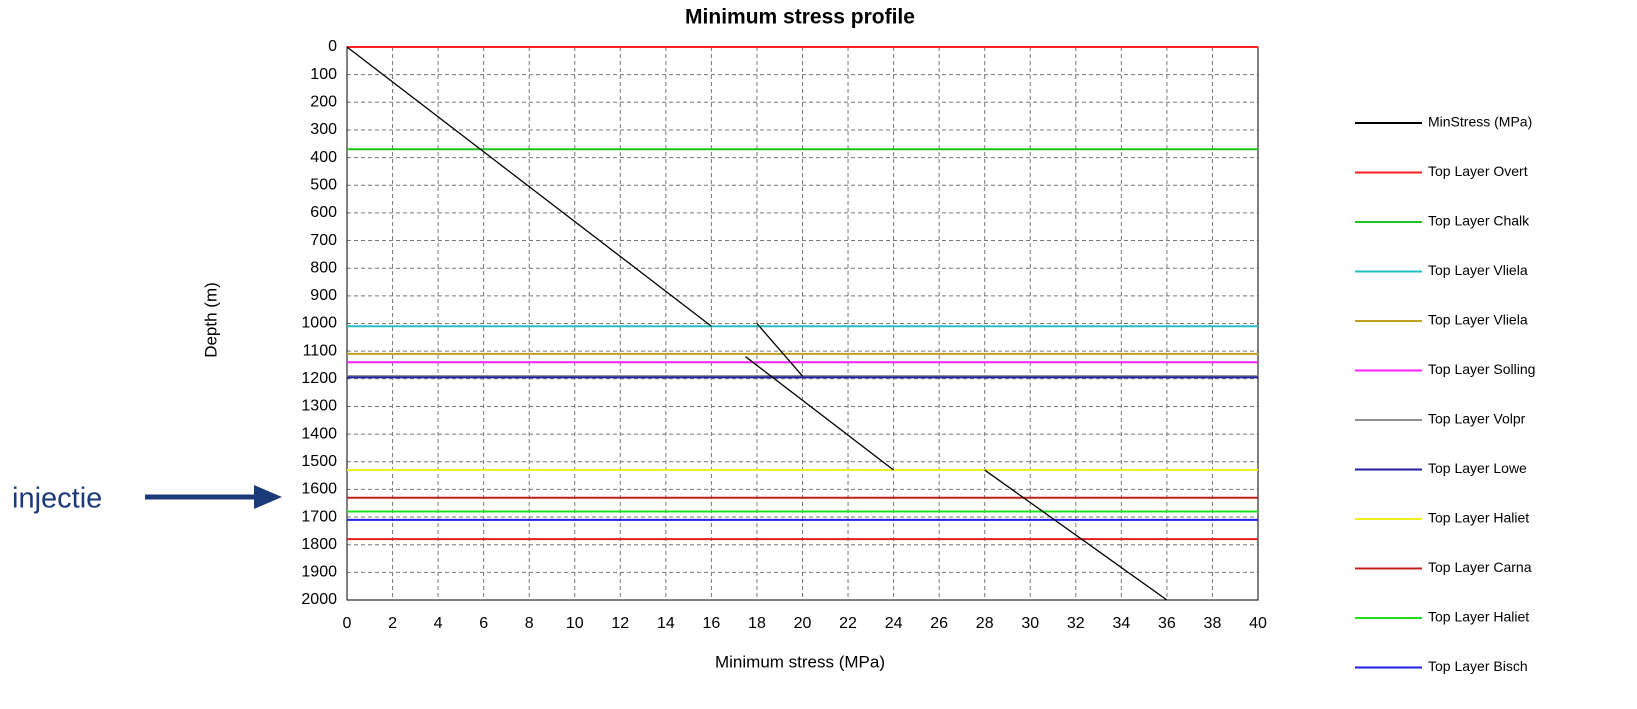  What do you see at coordinates (1479, 221) in the screenshot?
I see `legend-label: Top Layer Chalk` at bounding box center [1479, 221].